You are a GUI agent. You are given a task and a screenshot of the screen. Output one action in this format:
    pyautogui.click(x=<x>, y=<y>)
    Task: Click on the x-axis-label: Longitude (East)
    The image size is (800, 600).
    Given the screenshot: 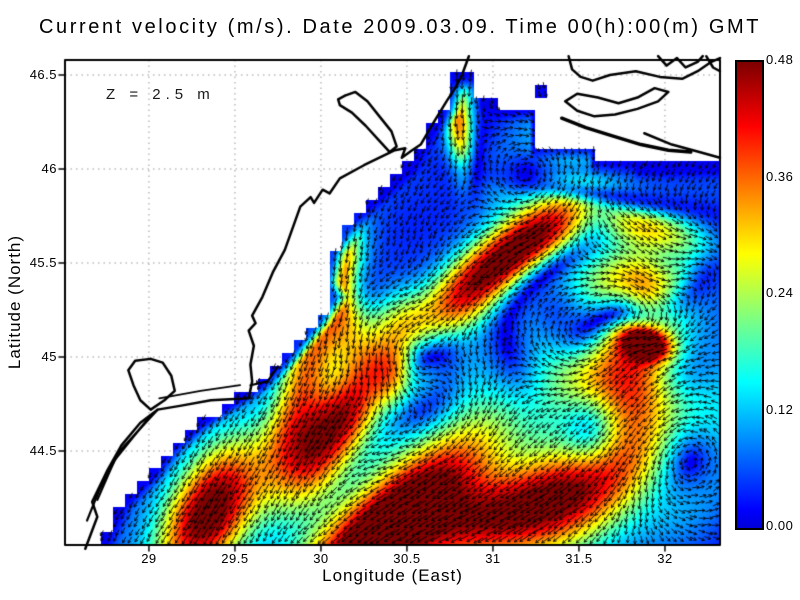 What is the action you would take?
    pyautogui.click(x=392, y=575)
    